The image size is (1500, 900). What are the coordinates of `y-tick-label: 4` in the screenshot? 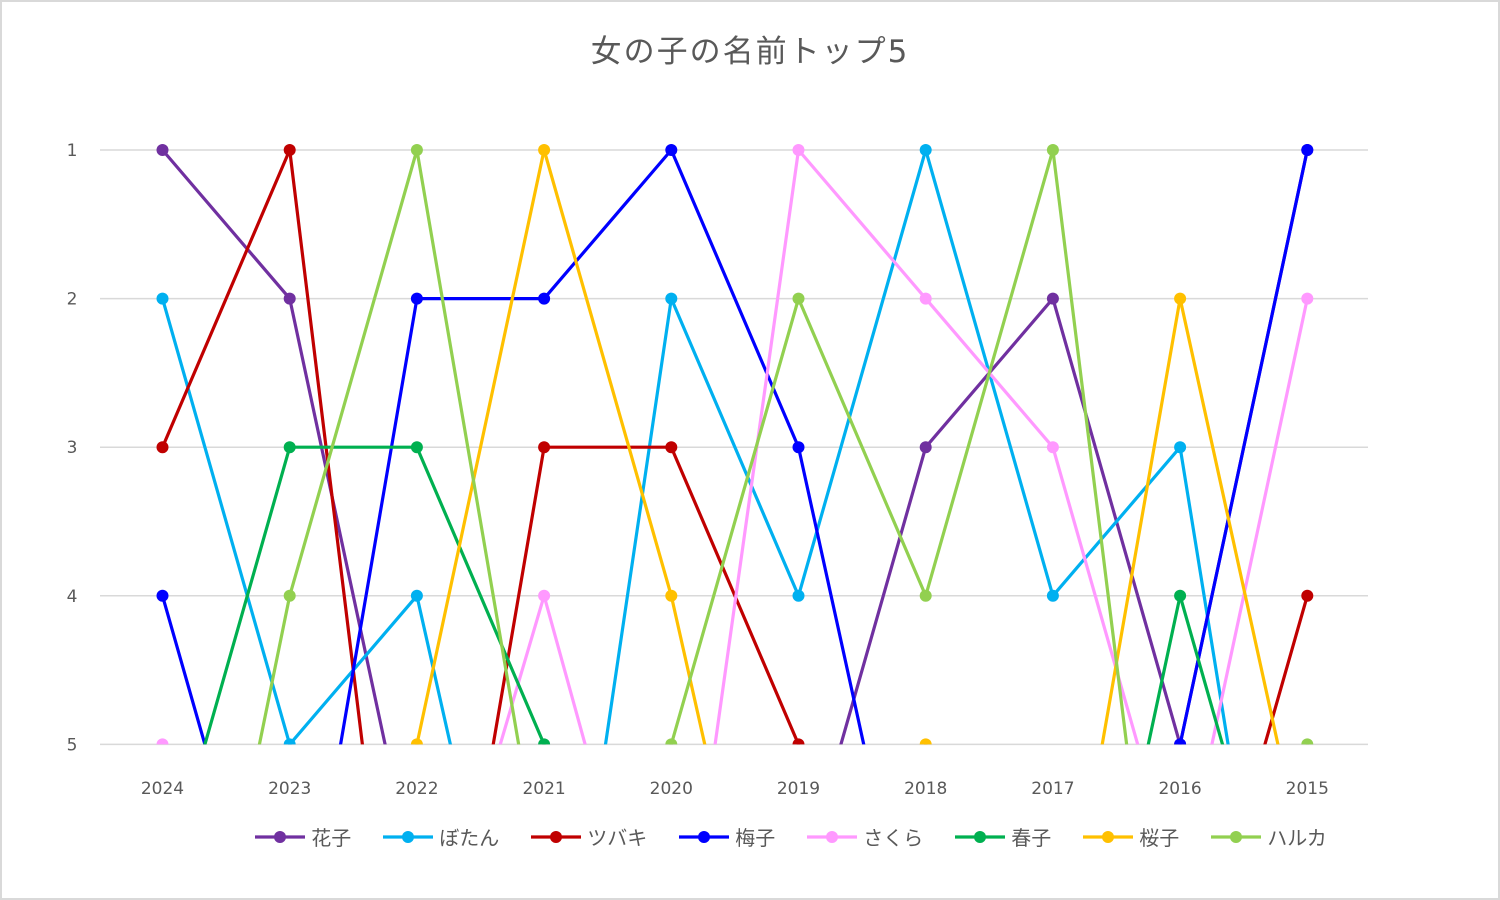 It's located at (72, 597).